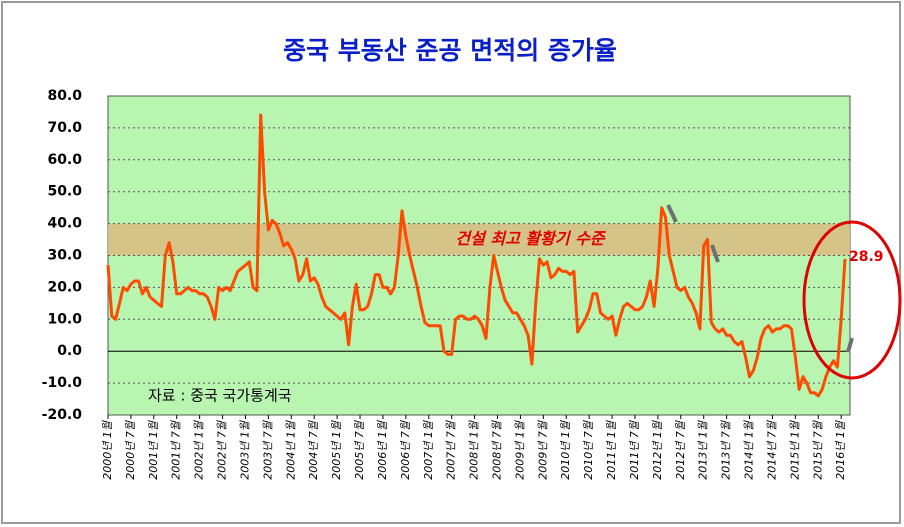  I want to click on x-tick-label: 2008년 7월, so click(497, 450).